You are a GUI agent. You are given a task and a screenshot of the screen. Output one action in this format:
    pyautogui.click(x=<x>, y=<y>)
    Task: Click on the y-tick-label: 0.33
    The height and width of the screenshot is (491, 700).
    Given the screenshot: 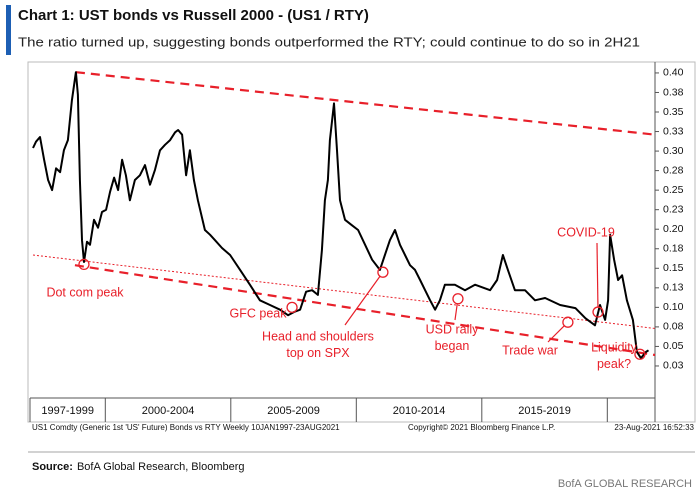 What is the action you would take?
    pyautogui.click(x=673, y=131)
    